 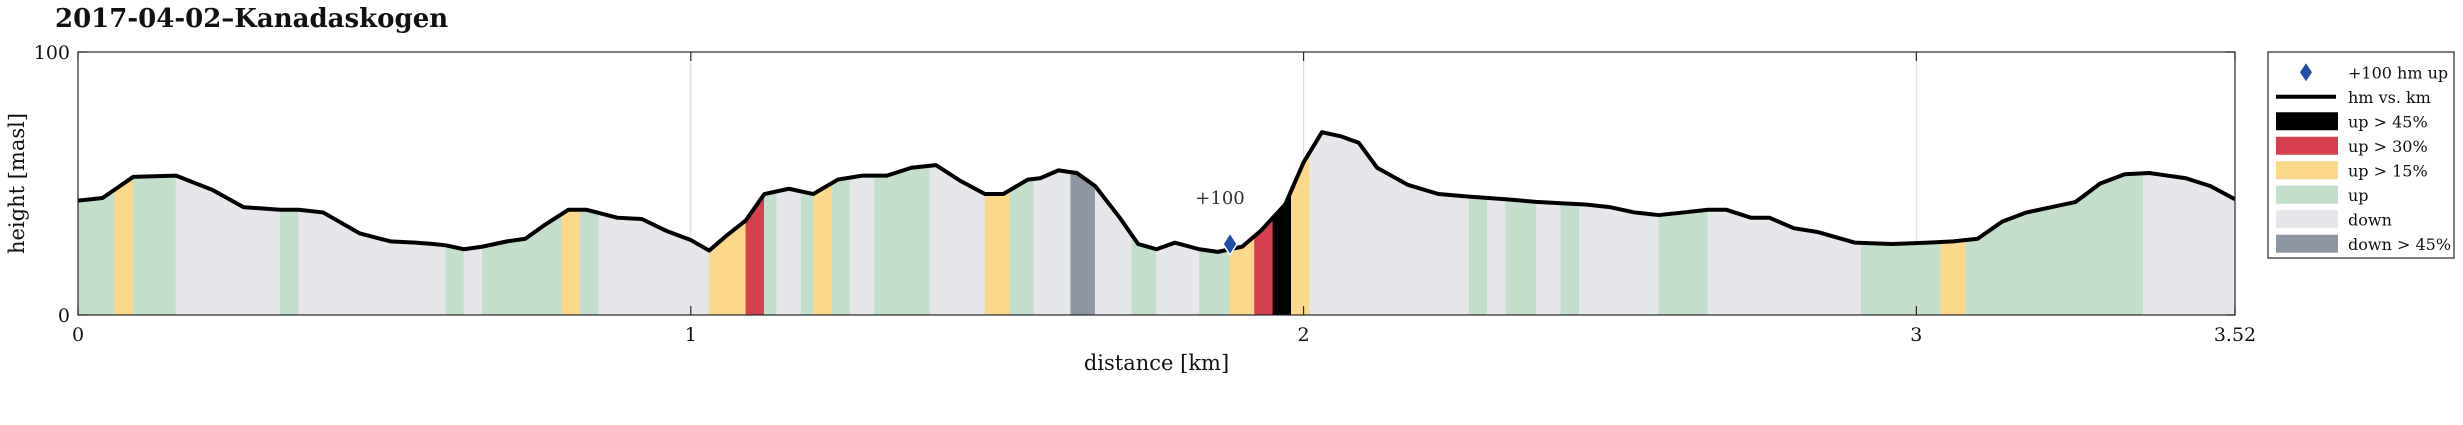 I want to click on legend-label: down, so click(x=2370, y=219).